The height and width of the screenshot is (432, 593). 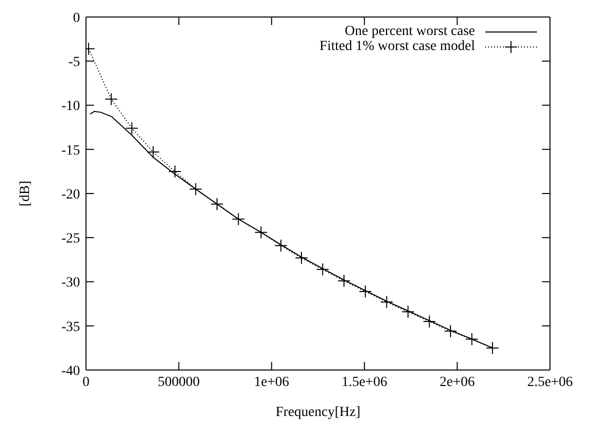 I want to click on x-tick-label: 0, so click(x=86, y=382).